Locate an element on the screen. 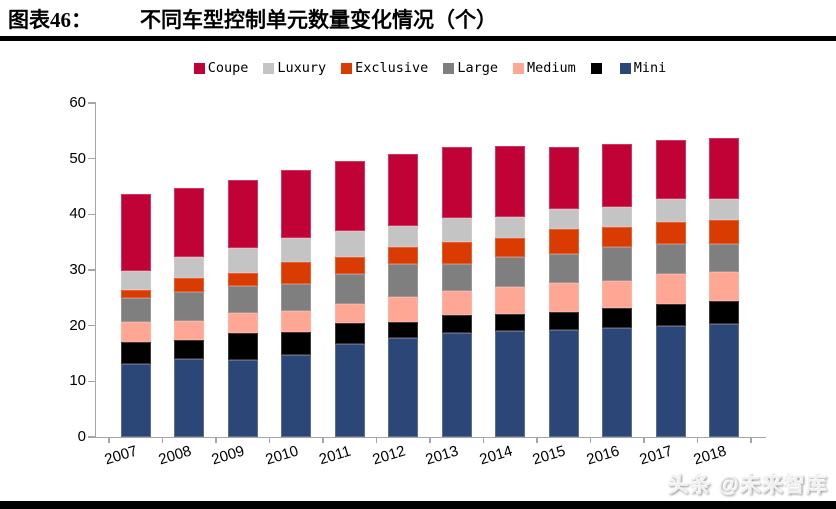  x-axis-label-2016: 2016 is located at coordinates (602, 455).